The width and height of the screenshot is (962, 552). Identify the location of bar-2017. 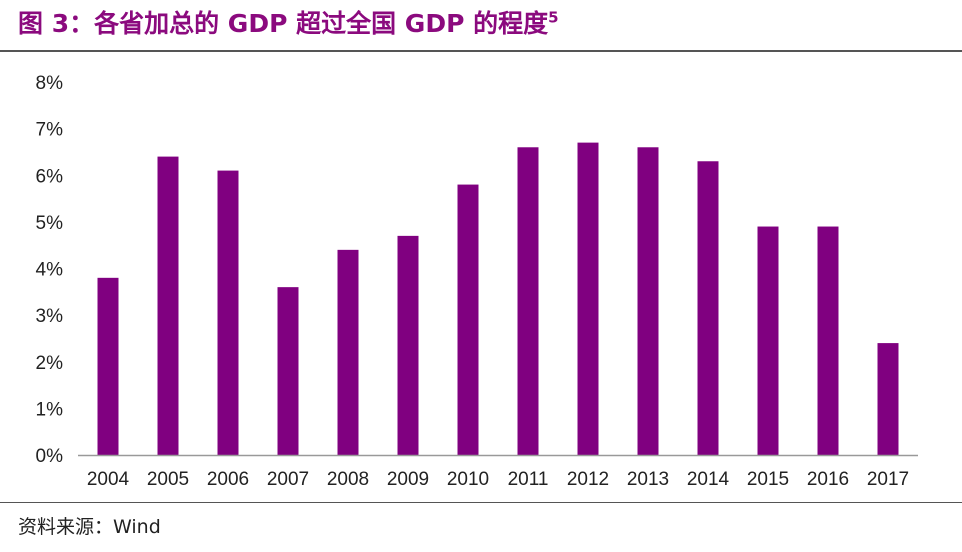
(888, 399).